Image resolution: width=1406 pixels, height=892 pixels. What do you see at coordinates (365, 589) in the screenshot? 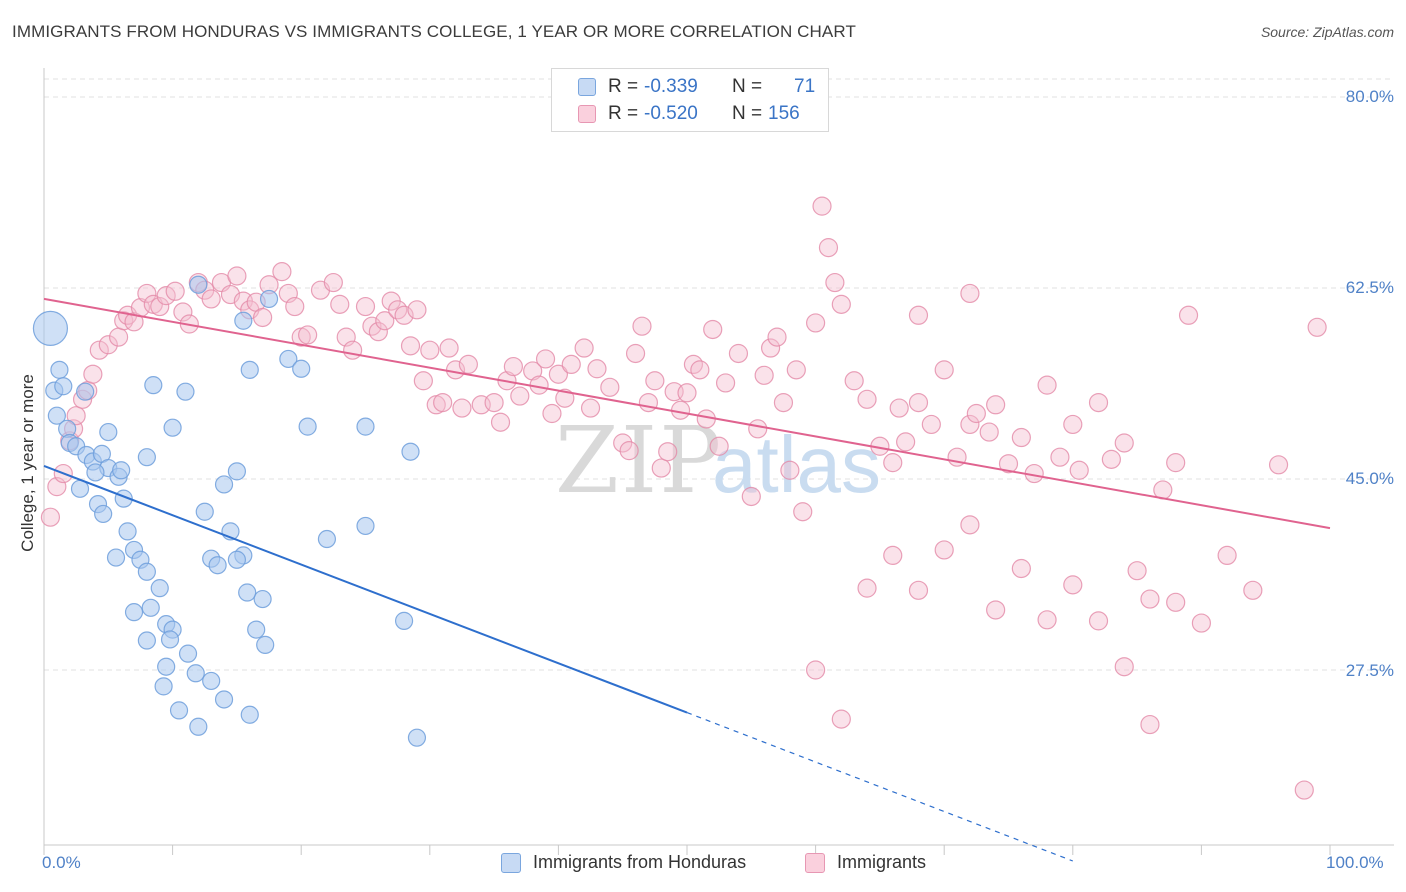
I see `honduras-trendline` at bounding box center [365, 589].